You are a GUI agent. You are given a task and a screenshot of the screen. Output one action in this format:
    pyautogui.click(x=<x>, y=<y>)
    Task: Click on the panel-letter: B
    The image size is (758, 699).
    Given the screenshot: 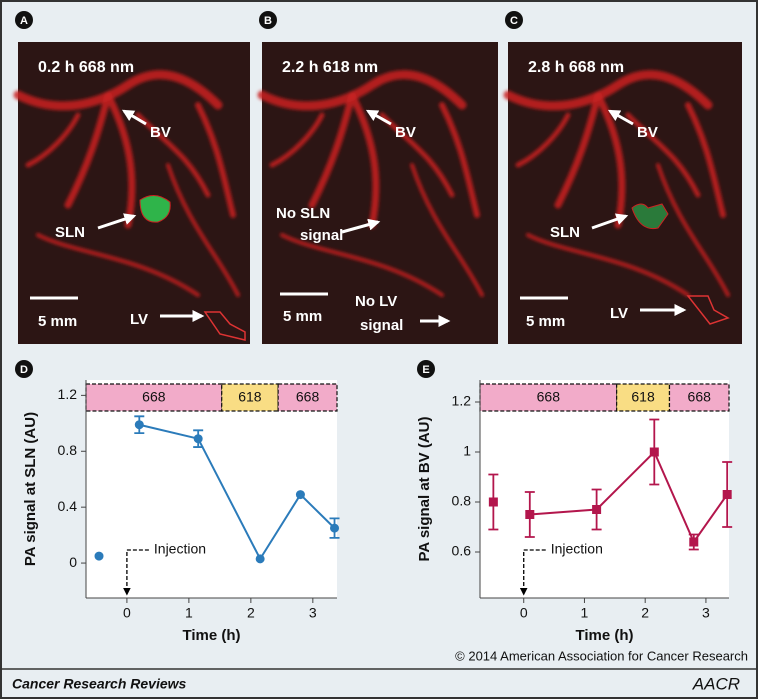 What is the action you would take?
    pyautogui.click(x=268, y=21)
    